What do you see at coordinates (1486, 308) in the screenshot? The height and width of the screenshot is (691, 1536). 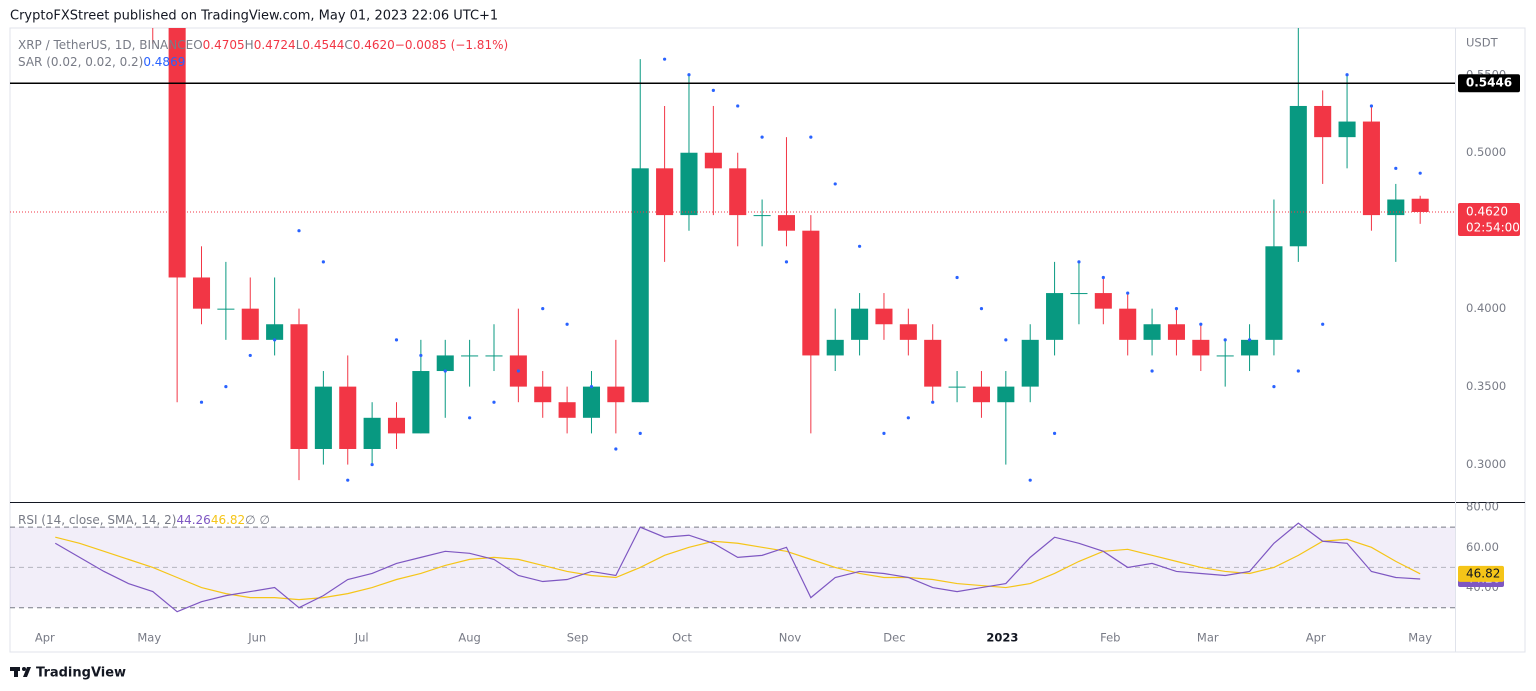 I see `y-tick-label: 0.4000` at bounding box center [1486, 308].